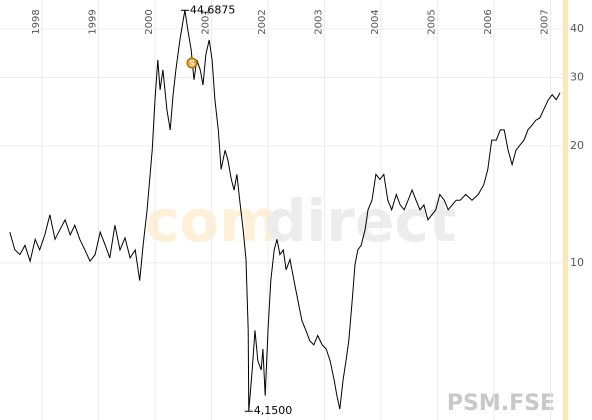  Describe the element at coordinates (36, 21) in the screenshot. I see `x-tick-label: 1998` at that location.